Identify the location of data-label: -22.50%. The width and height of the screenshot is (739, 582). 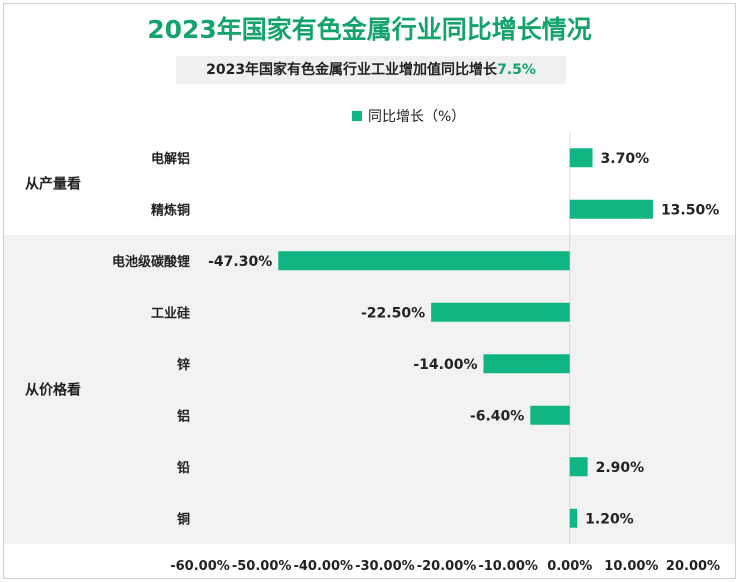
(393, 313).